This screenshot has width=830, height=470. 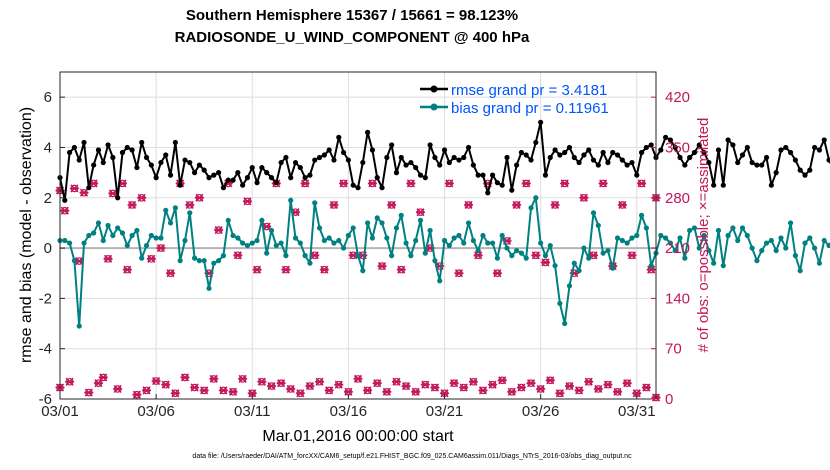 What do you see at coordinates (677, 248) in the screenshot?
I see `y-tick-label-right: 210` at bounding box center [677, 248].